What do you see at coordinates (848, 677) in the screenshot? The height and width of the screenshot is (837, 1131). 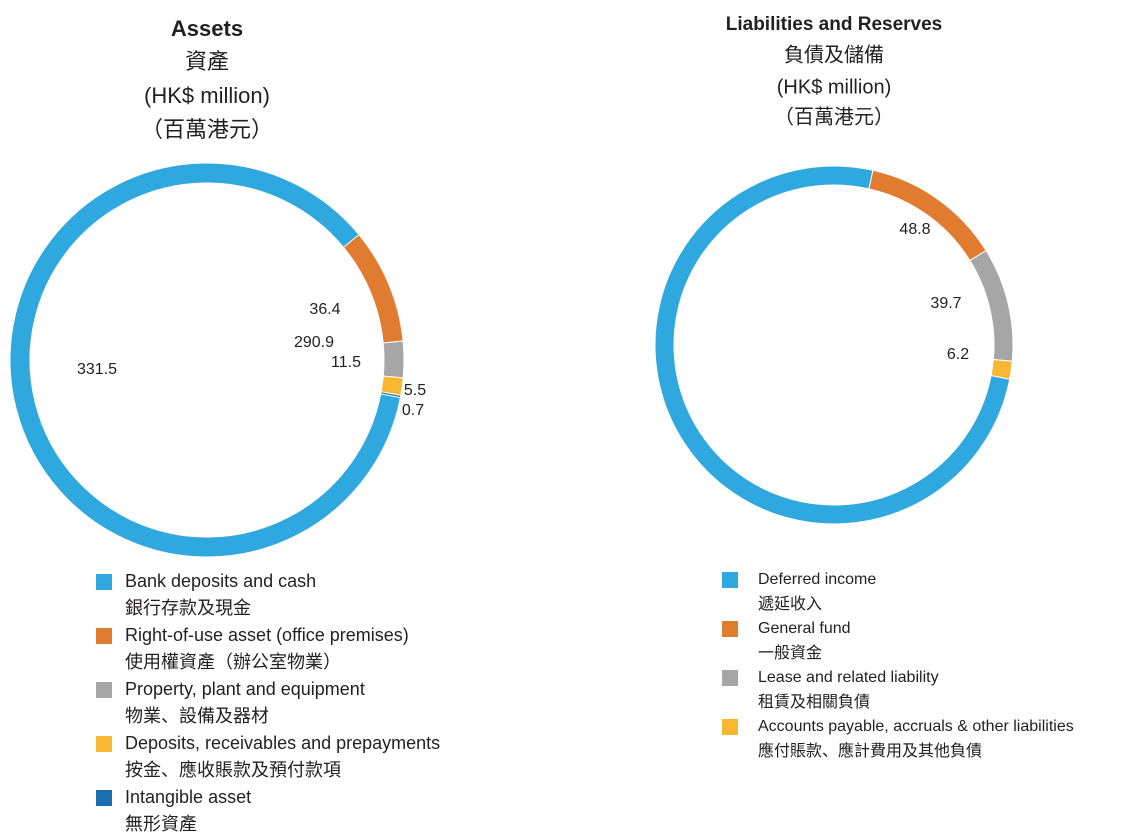 I see `legend-label: Lease and related liability` at bounding box center [848, 677].